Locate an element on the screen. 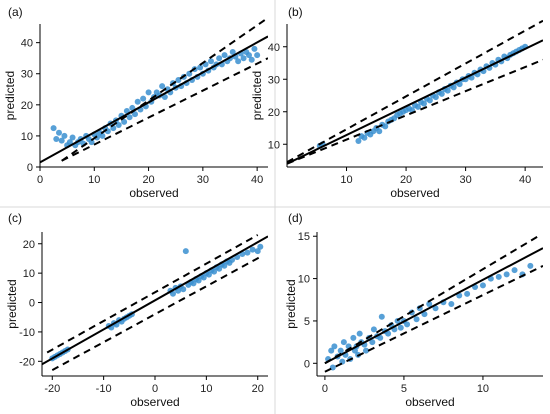 This screenshot has height=414, width=550. x-tick-label: -20 is located at coordinates (52, 389).